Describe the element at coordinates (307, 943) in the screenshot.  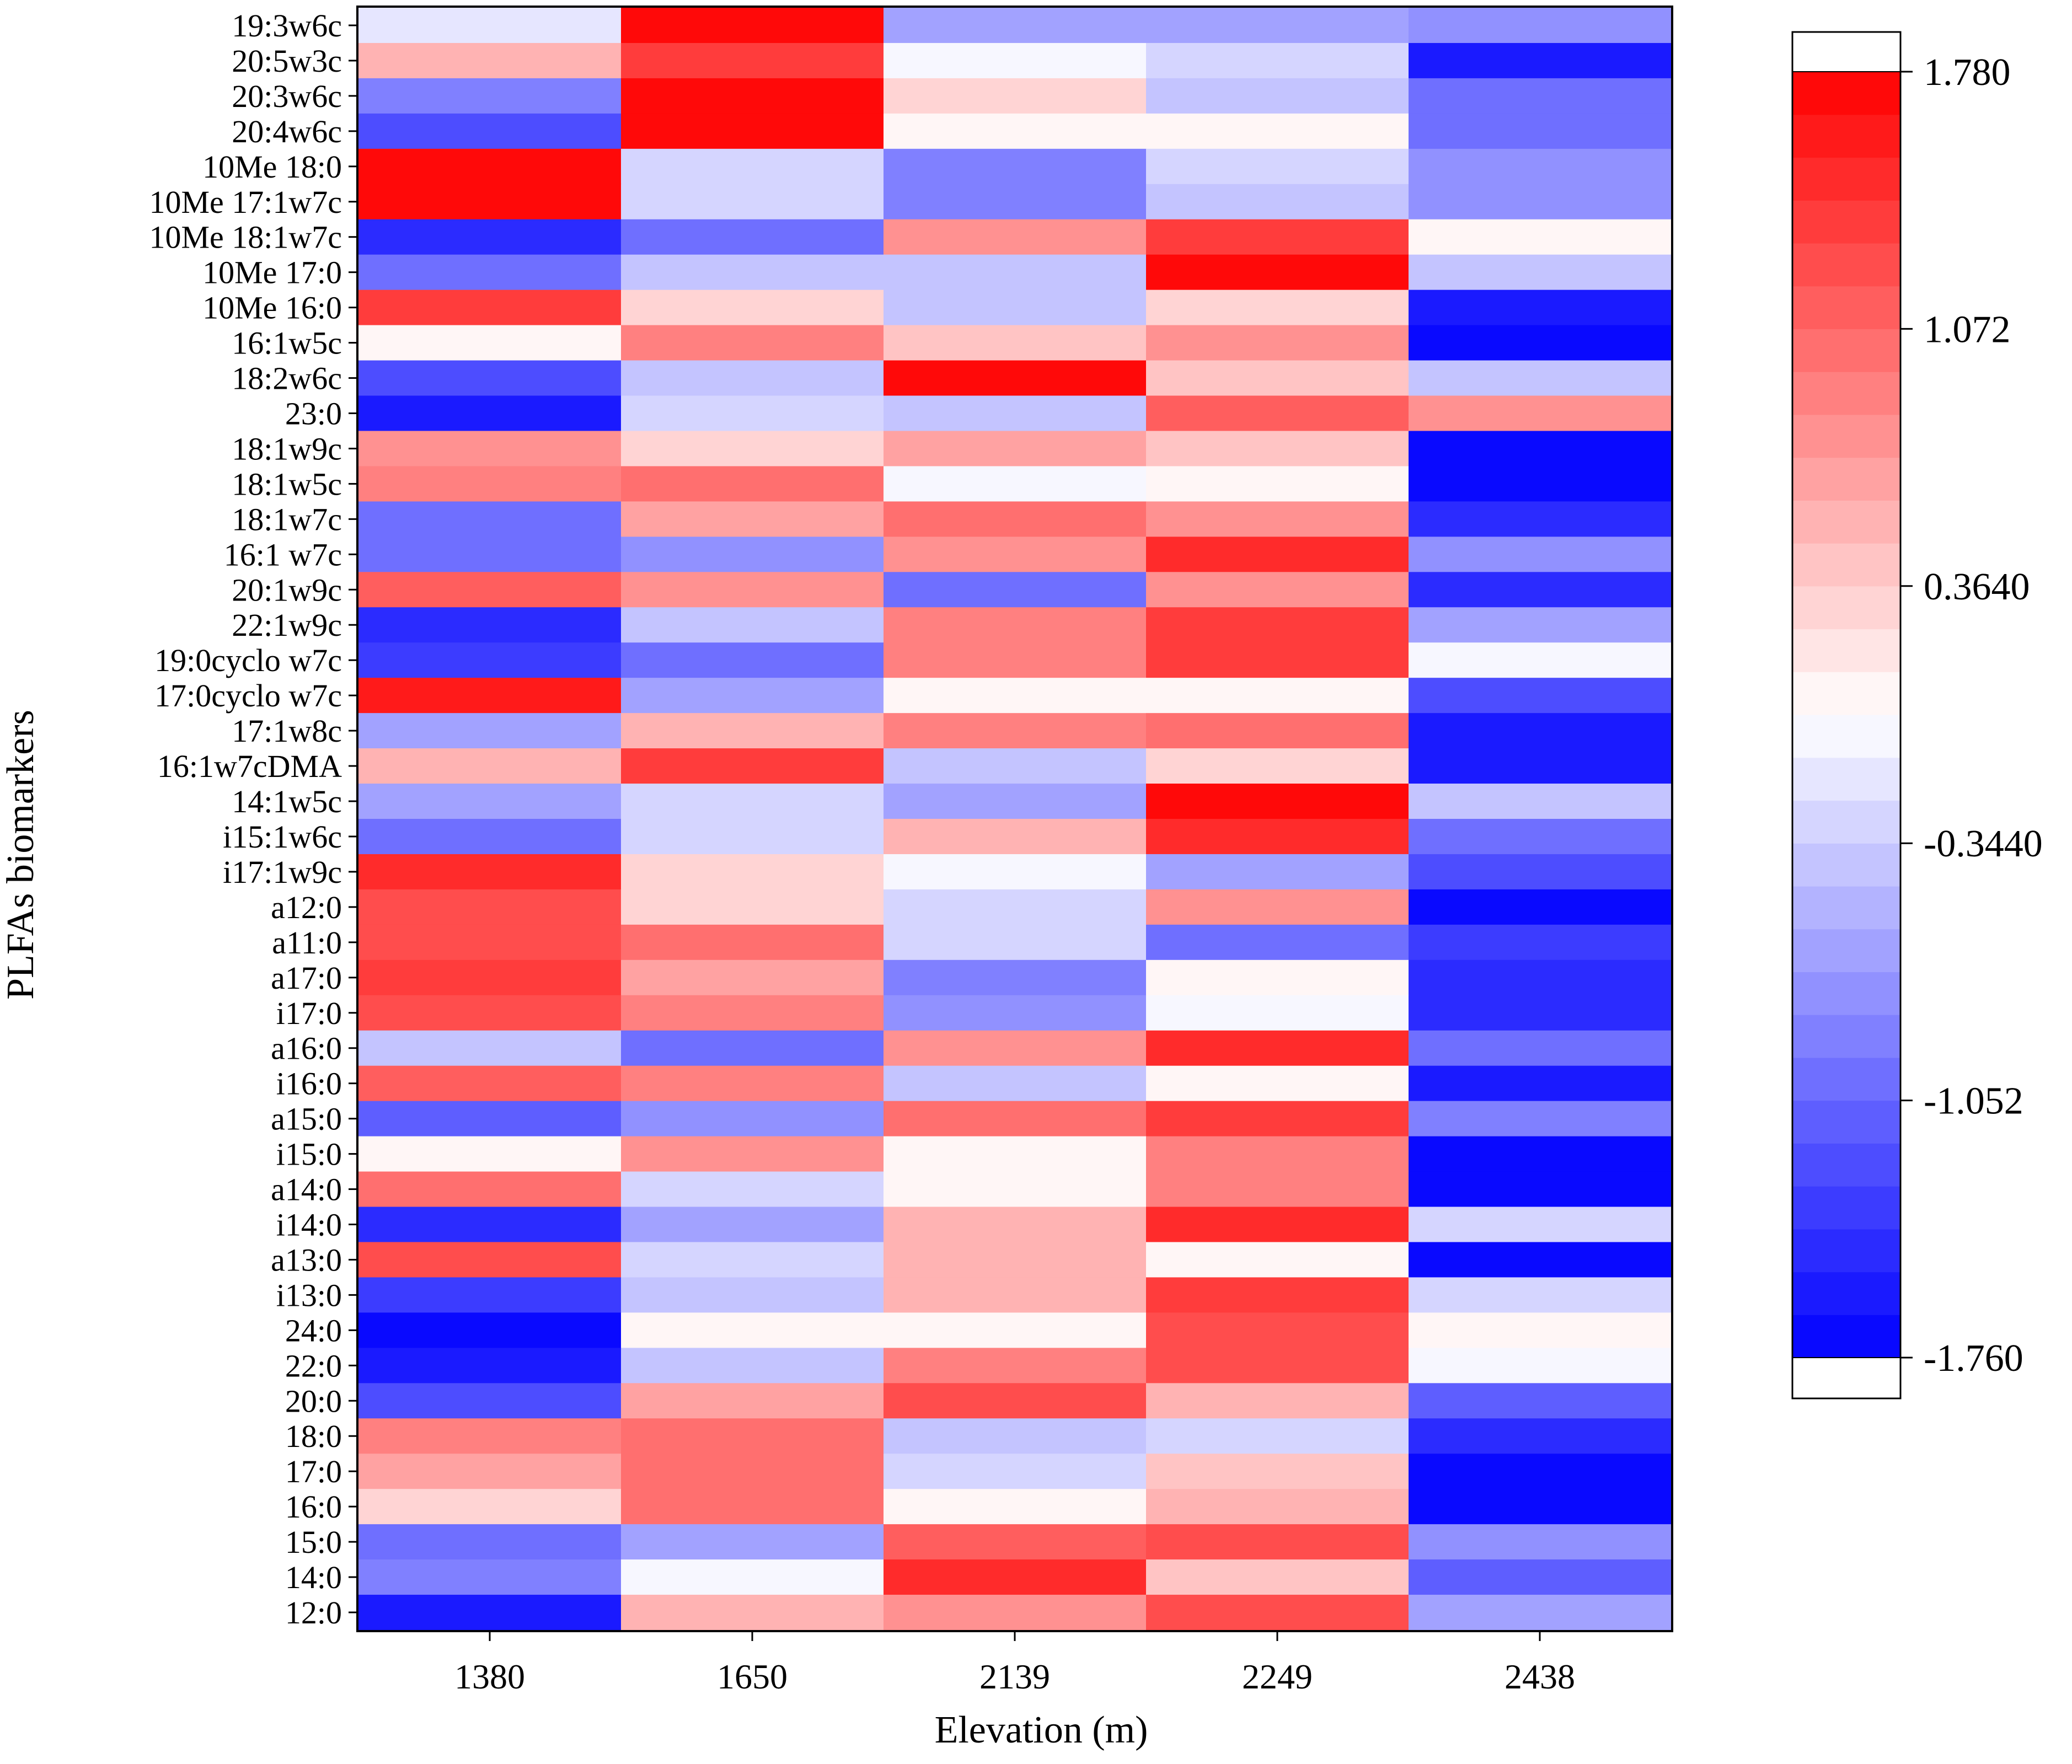
I see `y-tick-label: a11:0` at that location.